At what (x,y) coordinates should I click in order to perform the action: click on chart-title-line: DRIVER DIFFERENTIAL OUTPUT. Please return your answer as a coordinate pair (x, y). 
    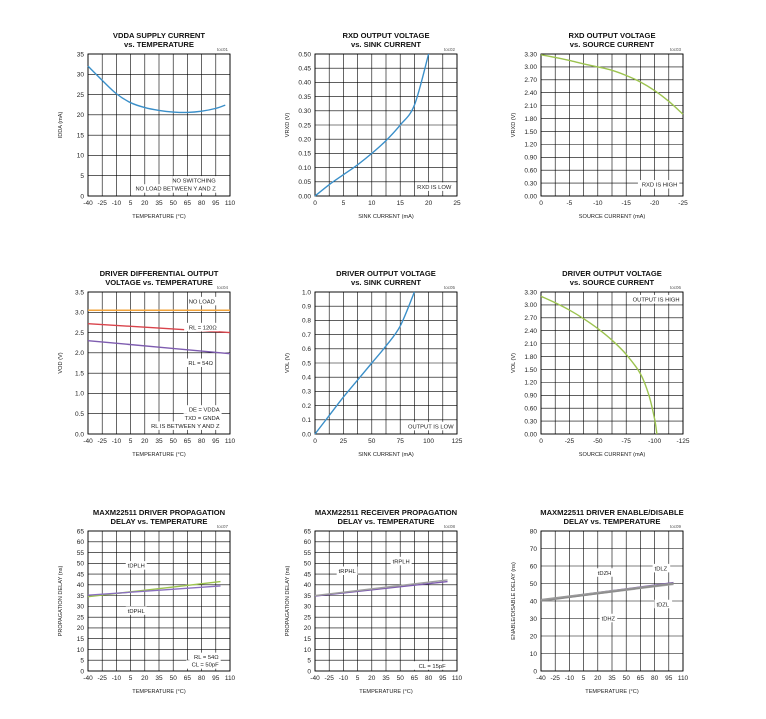
    Looking at the image, I should click on (159, 273).